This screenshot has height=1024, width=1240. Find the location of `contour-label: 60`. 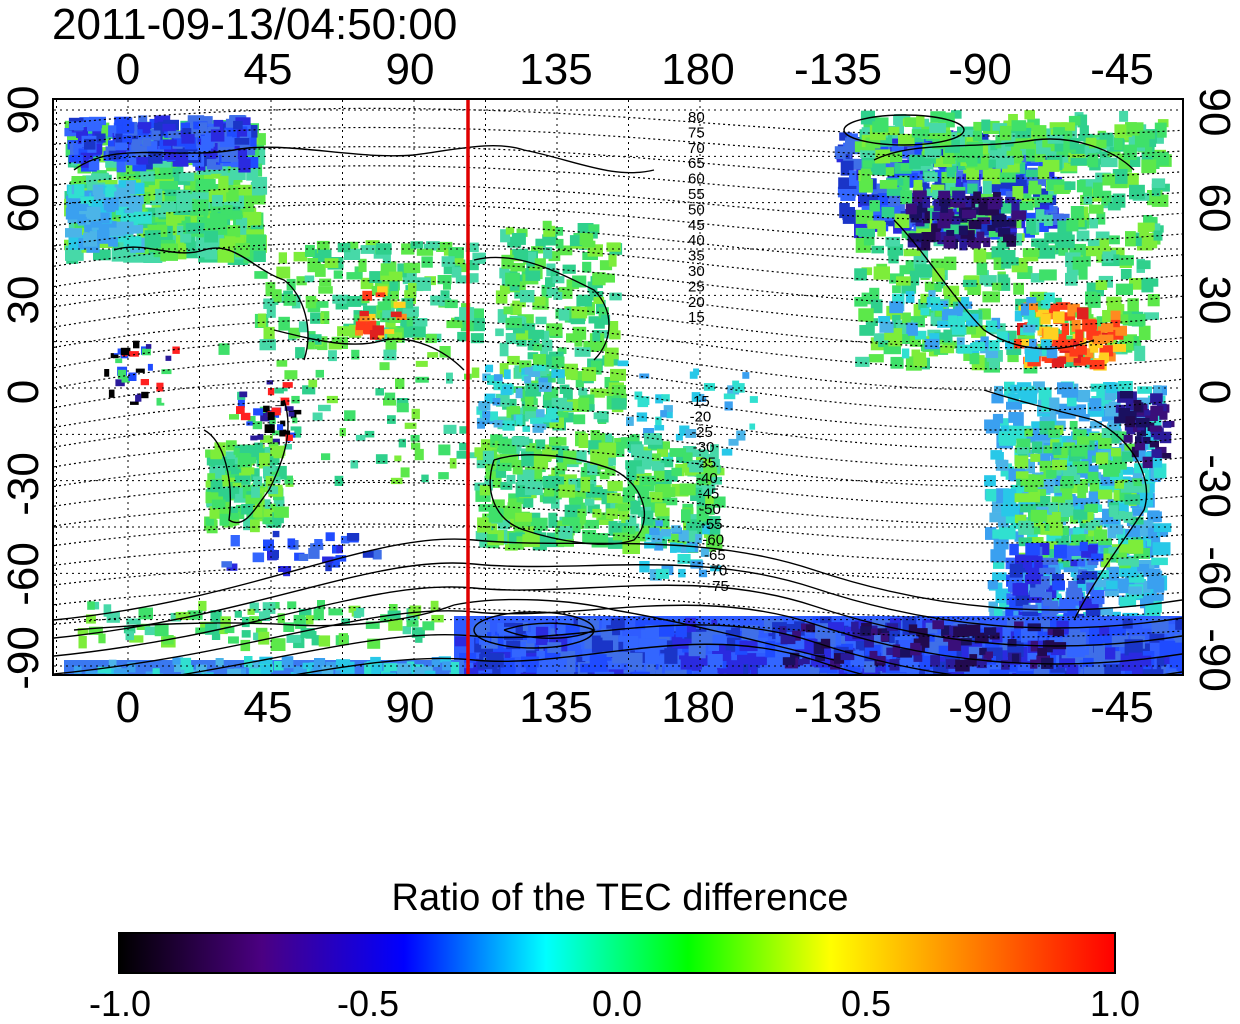

contour-label: 60 is located at coordinates (696, 179).